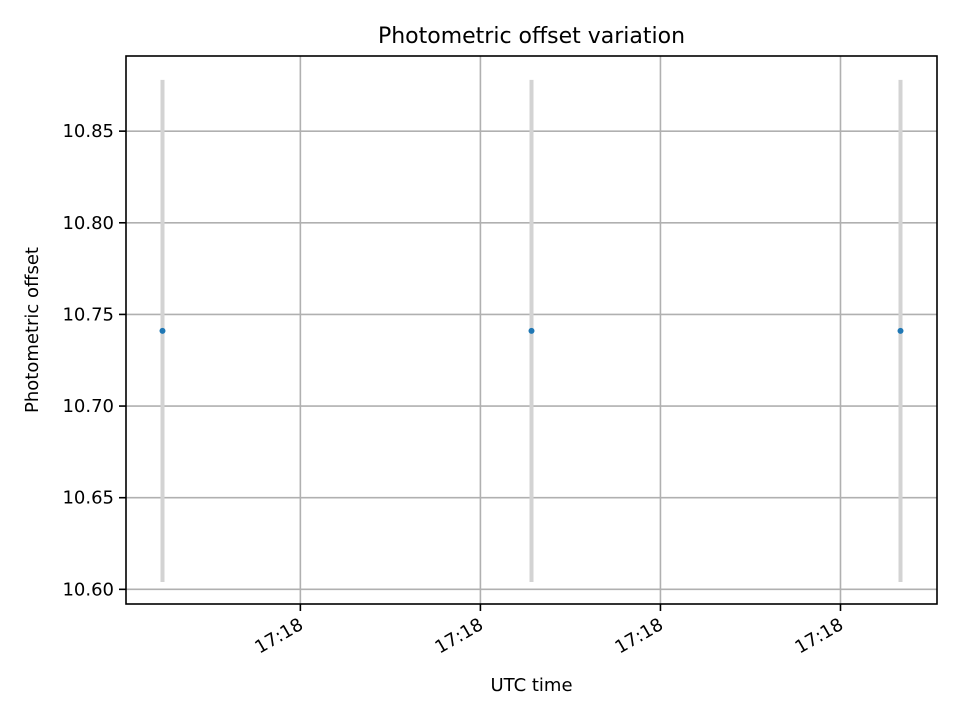  I want to click on chart-title: Photometric offset variation, so click(531, 36).